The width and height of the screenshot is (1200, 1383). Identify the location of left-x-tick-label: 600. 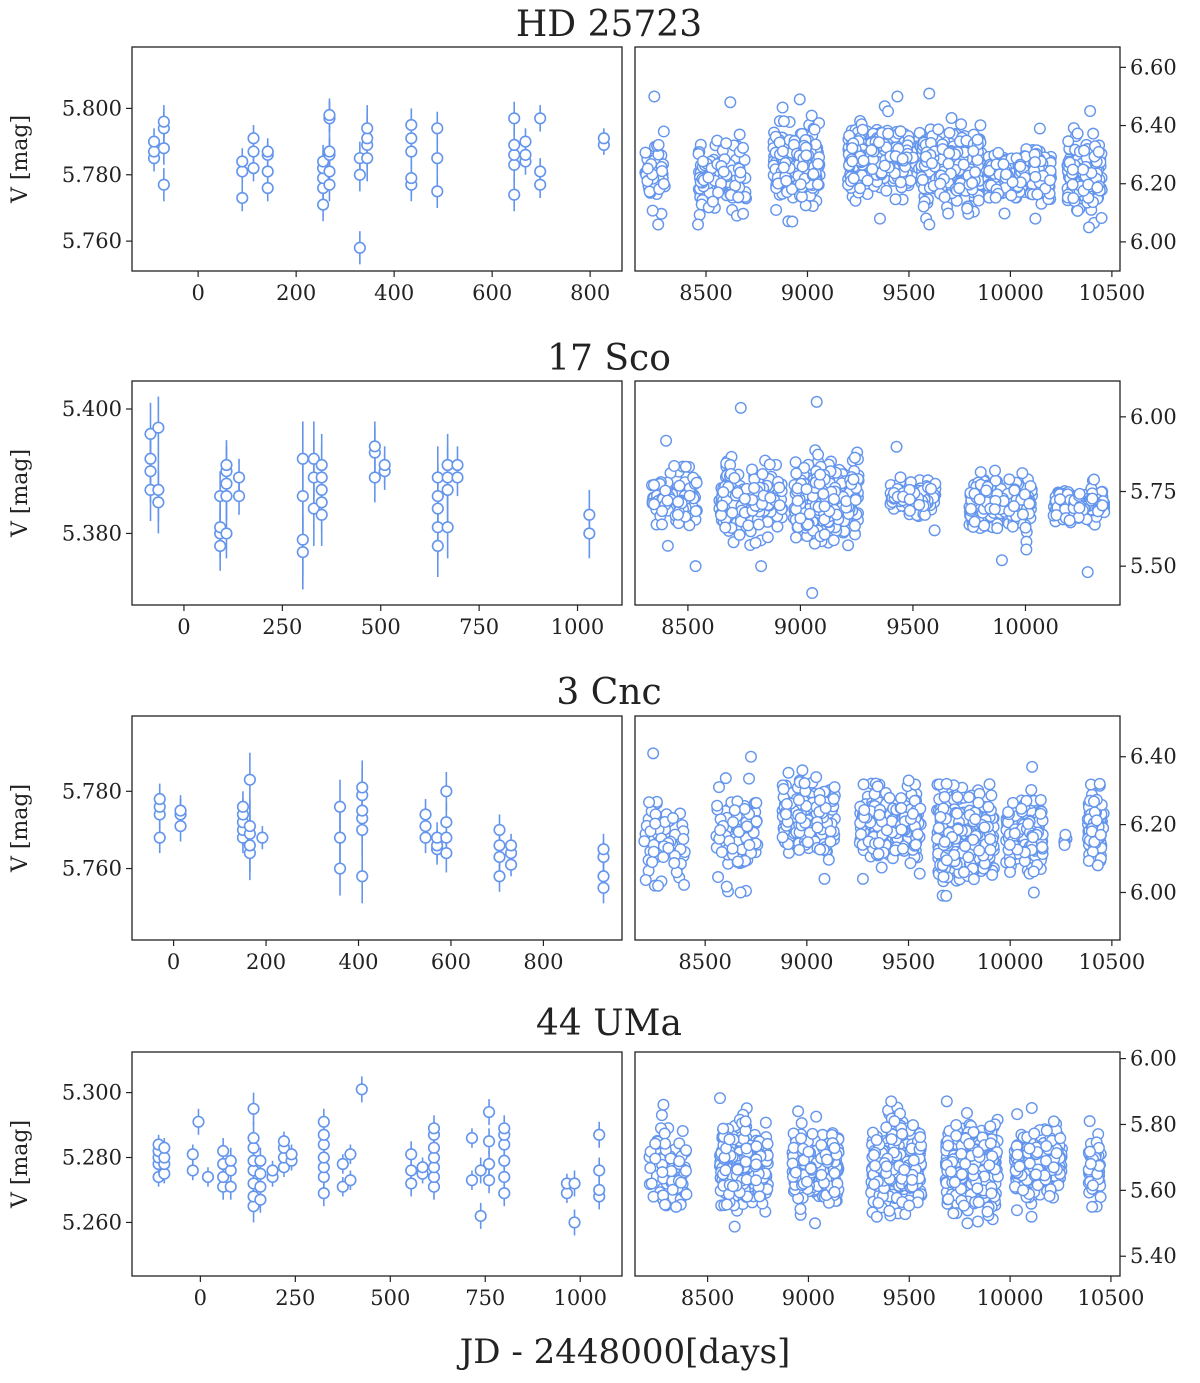
(492, 293).